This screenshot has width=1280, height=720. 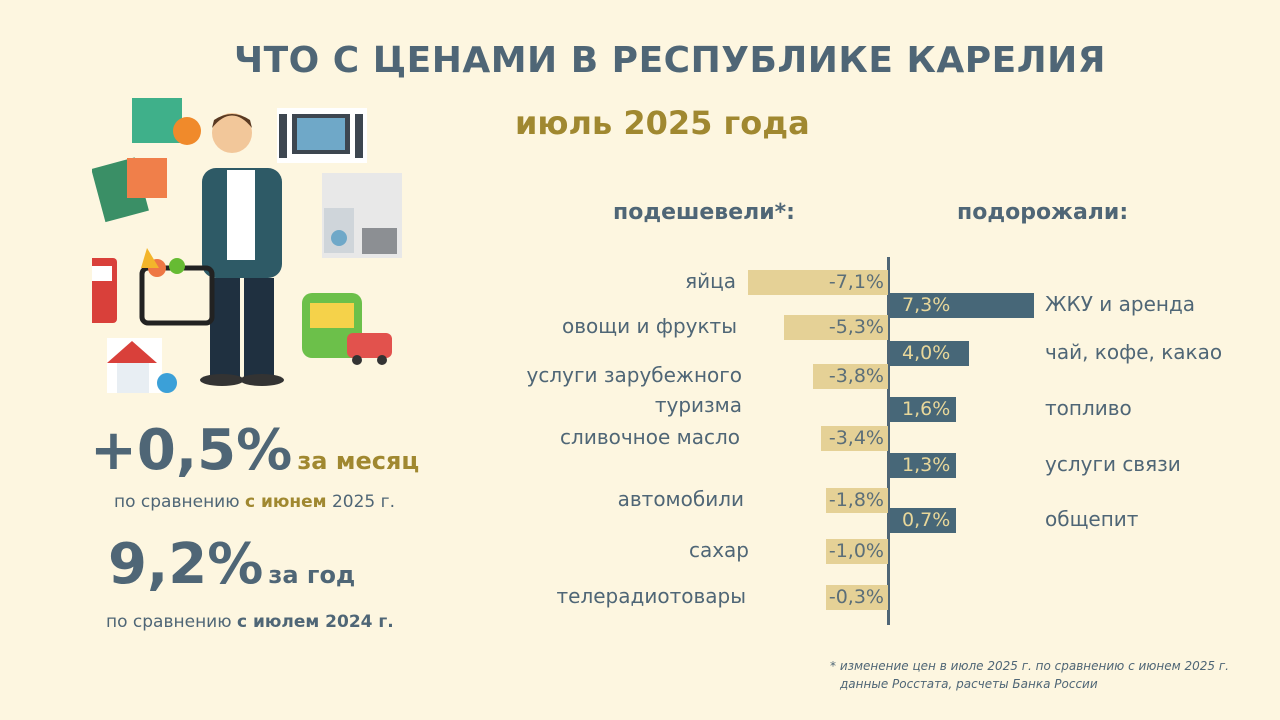 What do you see at coordinates (651, 596) in the screenshot?
I see `category-label: телерадиотовары` at bounding box center [651, 596].